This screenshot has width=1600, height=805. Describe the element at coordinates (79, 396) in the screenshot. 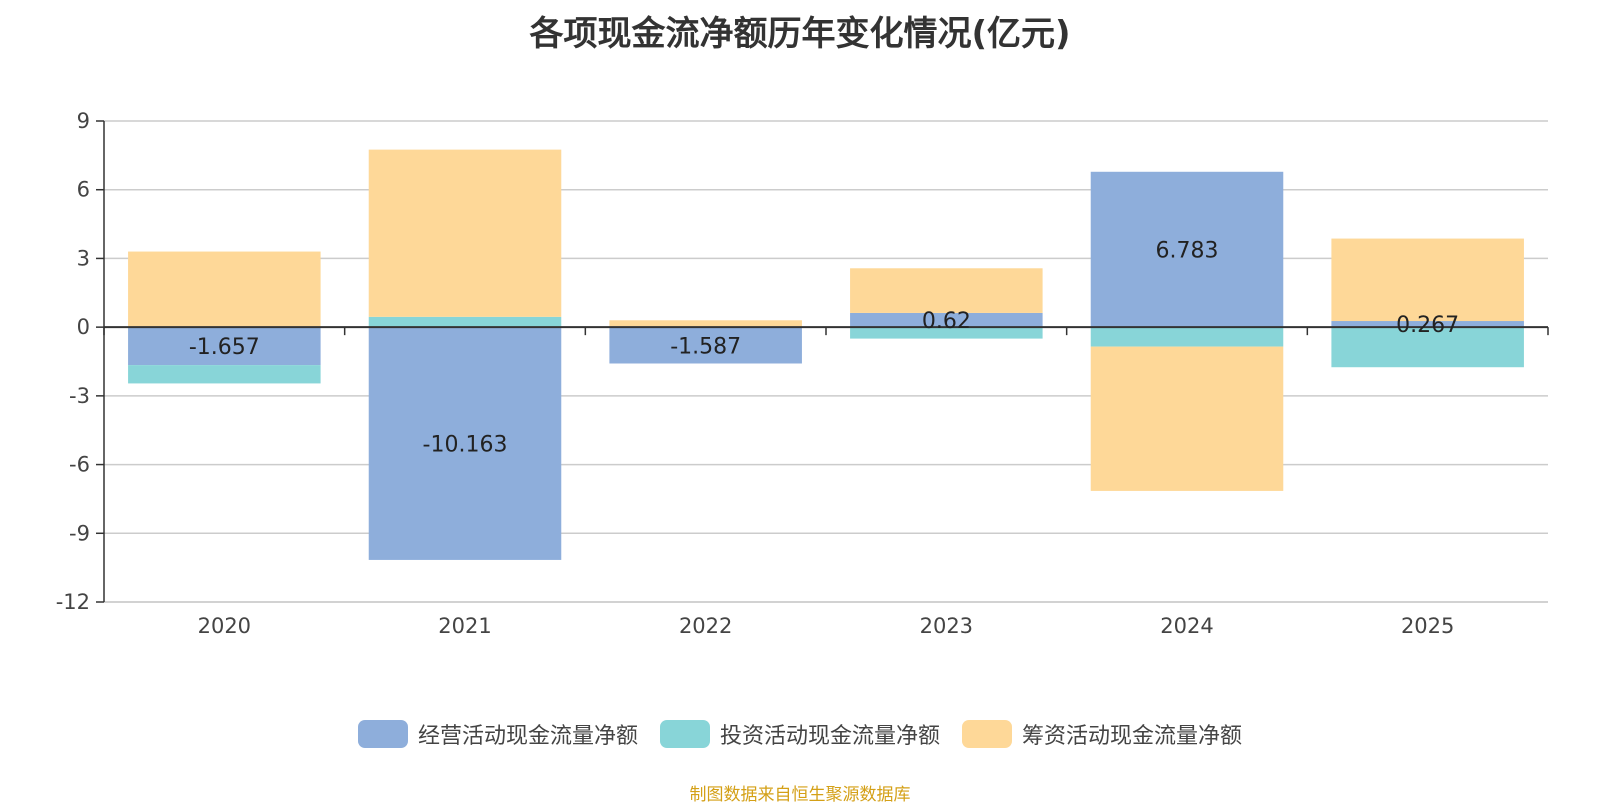

I see `y-tick-label-4: -3` at that location.